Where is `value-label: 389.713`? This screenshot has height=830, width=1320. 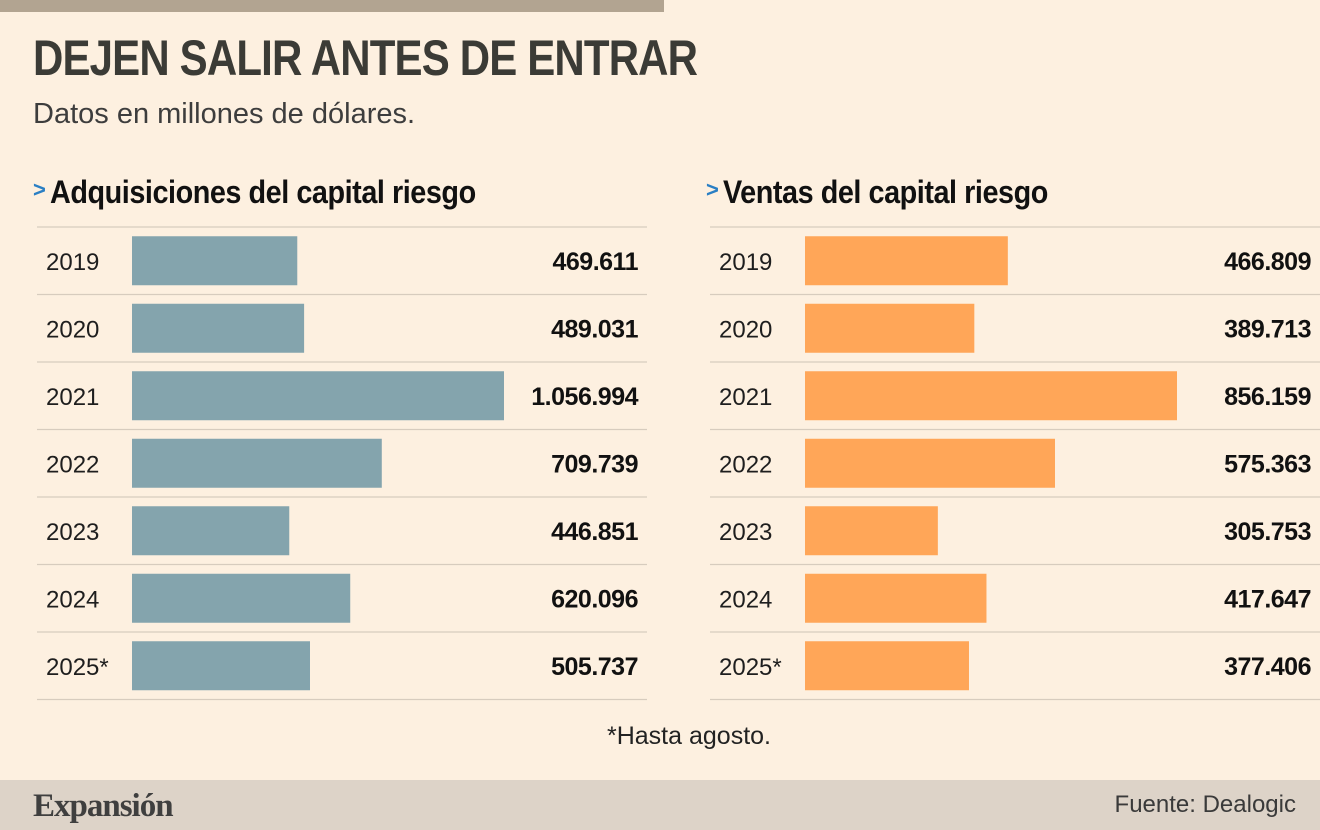
value-label: 389.713 is located at coordinates (1267, 329).